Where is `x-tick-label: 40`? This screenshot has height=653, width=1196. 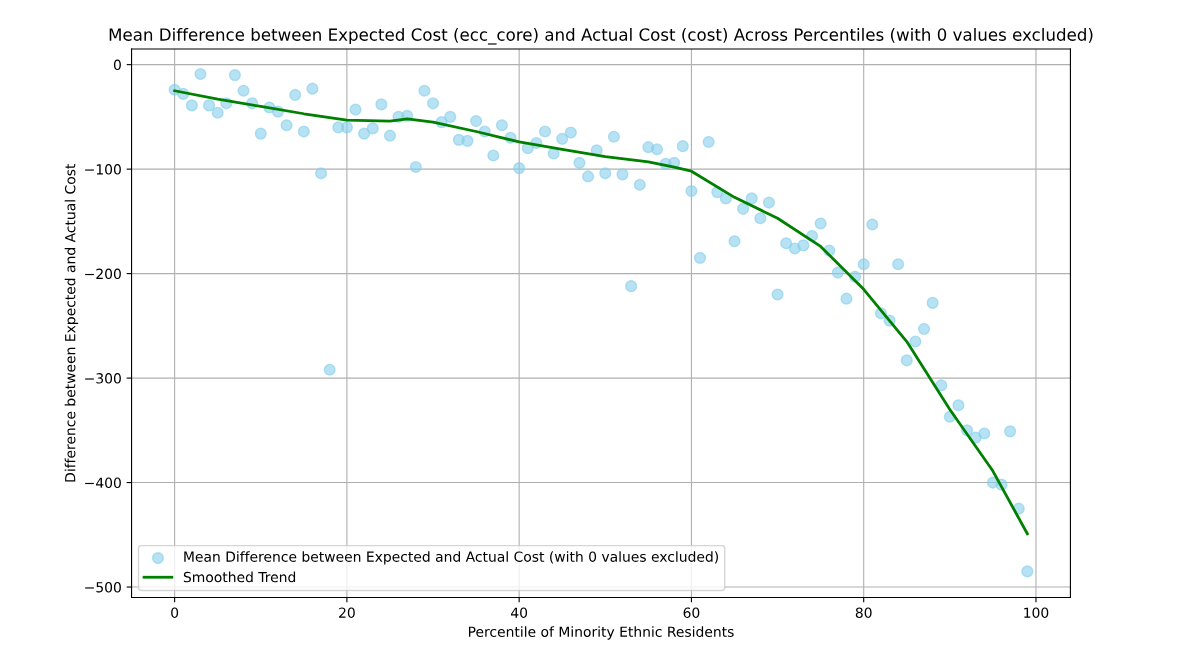 x-tick-label: 40 is located at coordinates (519, 612).